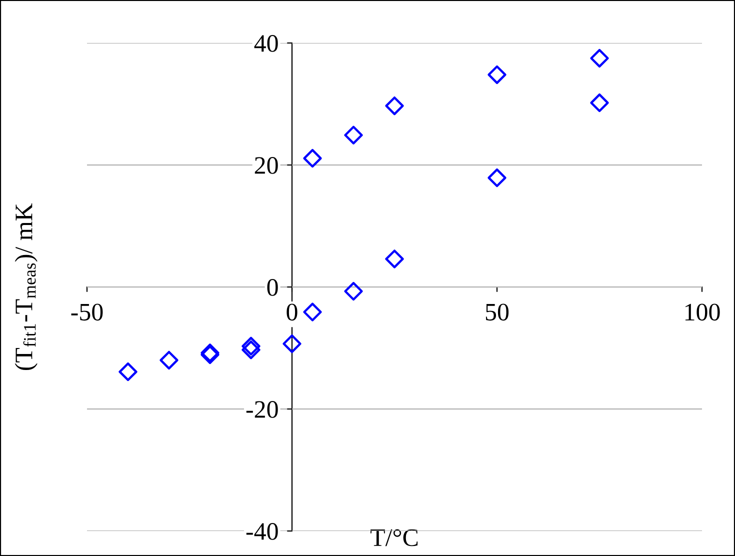  Describe the element at coordinates (266, 165) in the screenshot. I see `y-tick-label: 20` at that location.